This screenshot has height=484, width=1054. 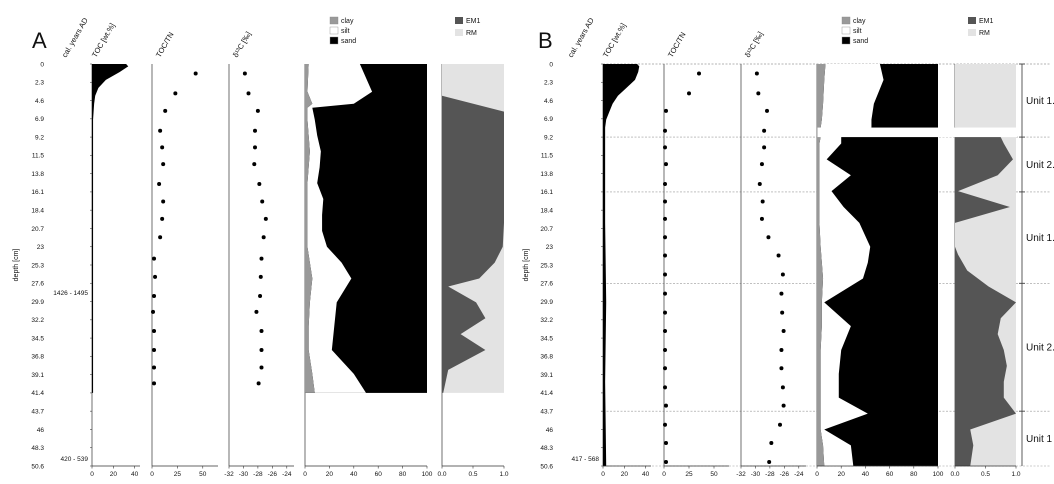 What do you see at coordinates (625, 474) in the screenshot?
I see `panel-b-toc-tick-1: 20` at bounding box center [625, 474].